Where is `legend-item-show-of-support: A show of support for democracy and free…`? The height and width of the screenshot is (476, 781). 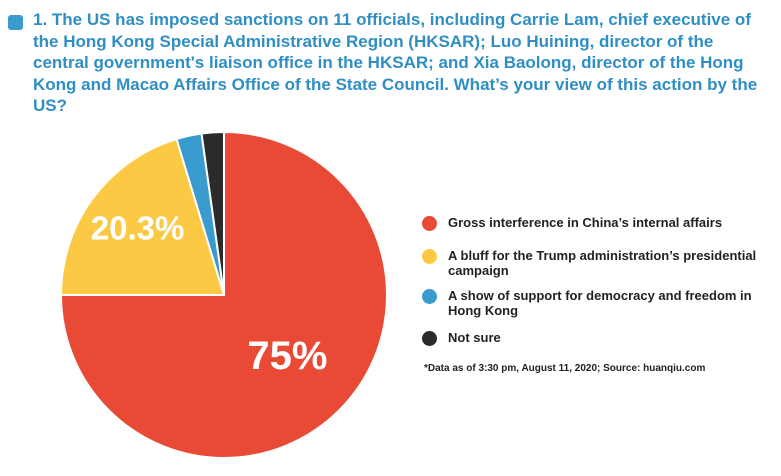 legend-item-show-of-support: A show of support for democracy and free… is located at coordinates (592, 303).